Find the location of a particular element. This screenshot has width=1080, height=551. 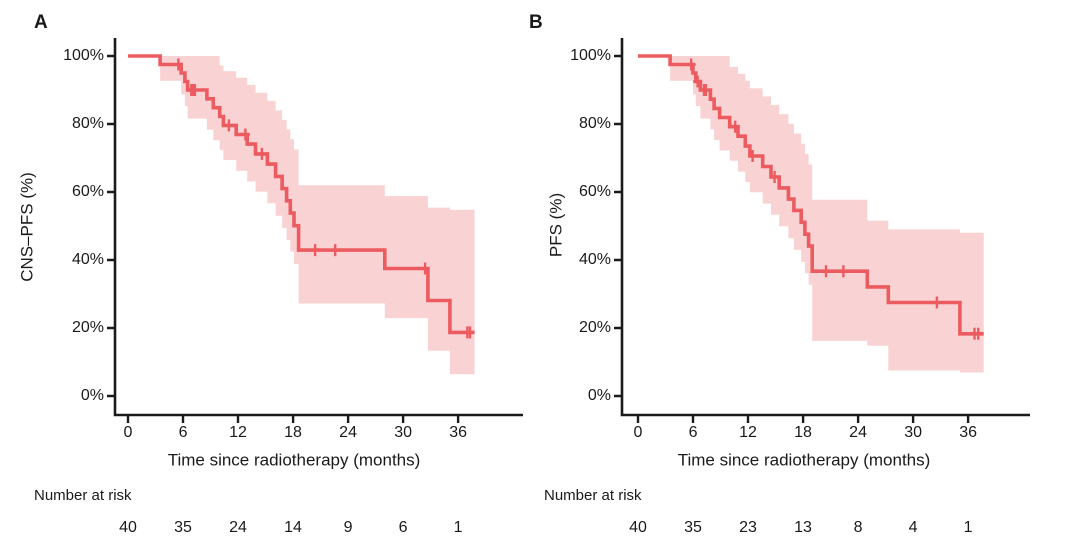

risk-count-b: 4 is located at coordinates (913, 527).